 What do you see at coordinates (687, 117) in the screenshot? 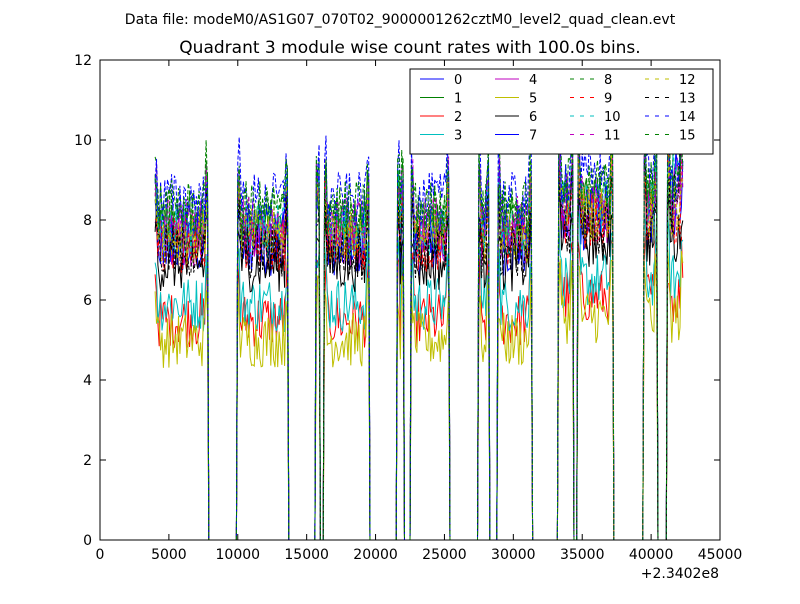
I see `legend-label: 14` at bounding box center [687, 117].